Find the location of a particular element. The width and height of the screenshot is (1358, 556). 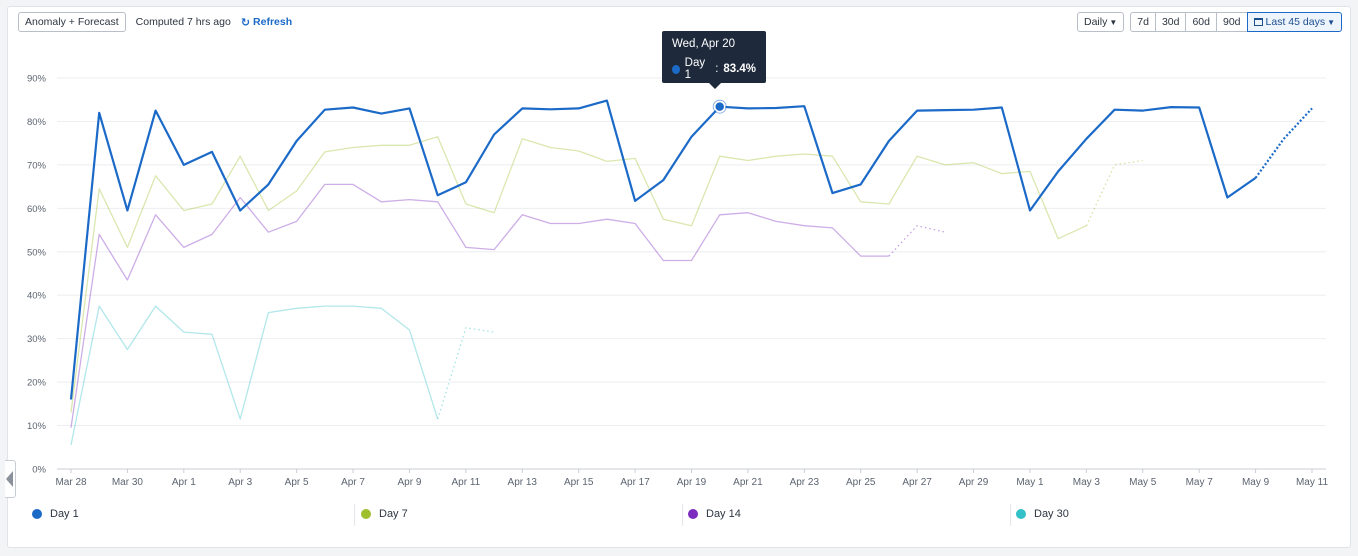

refresh-icon: ↻ is located at coordinates (245, 22).